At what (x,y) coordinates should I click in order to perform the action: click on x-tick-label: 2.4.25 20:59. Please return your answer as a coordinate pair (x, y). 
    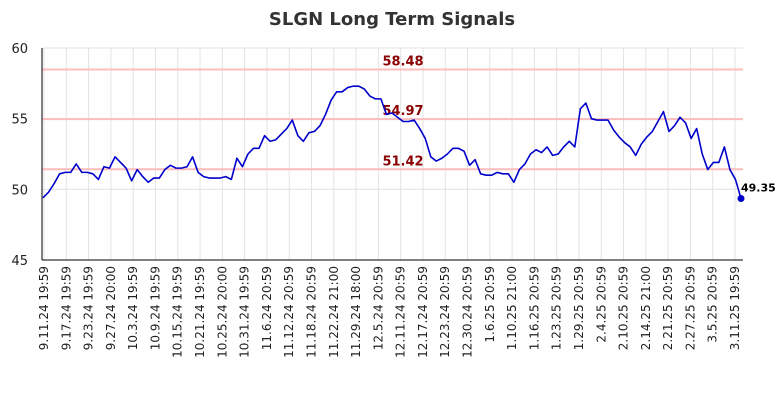
    Looking at the image, I should click on (601, 304).